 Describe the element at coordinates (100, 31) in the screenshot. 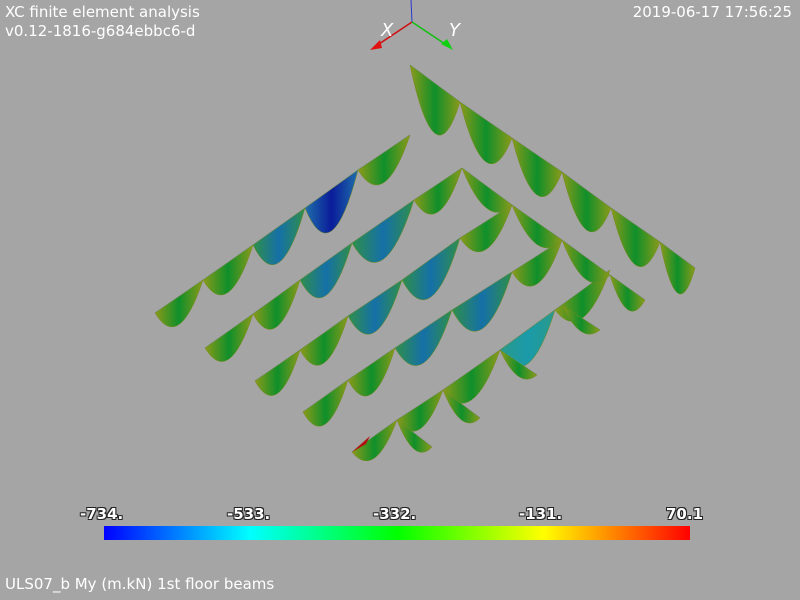

I see `version-string: v0.12-1816-g684ebbc6-d` at that location.